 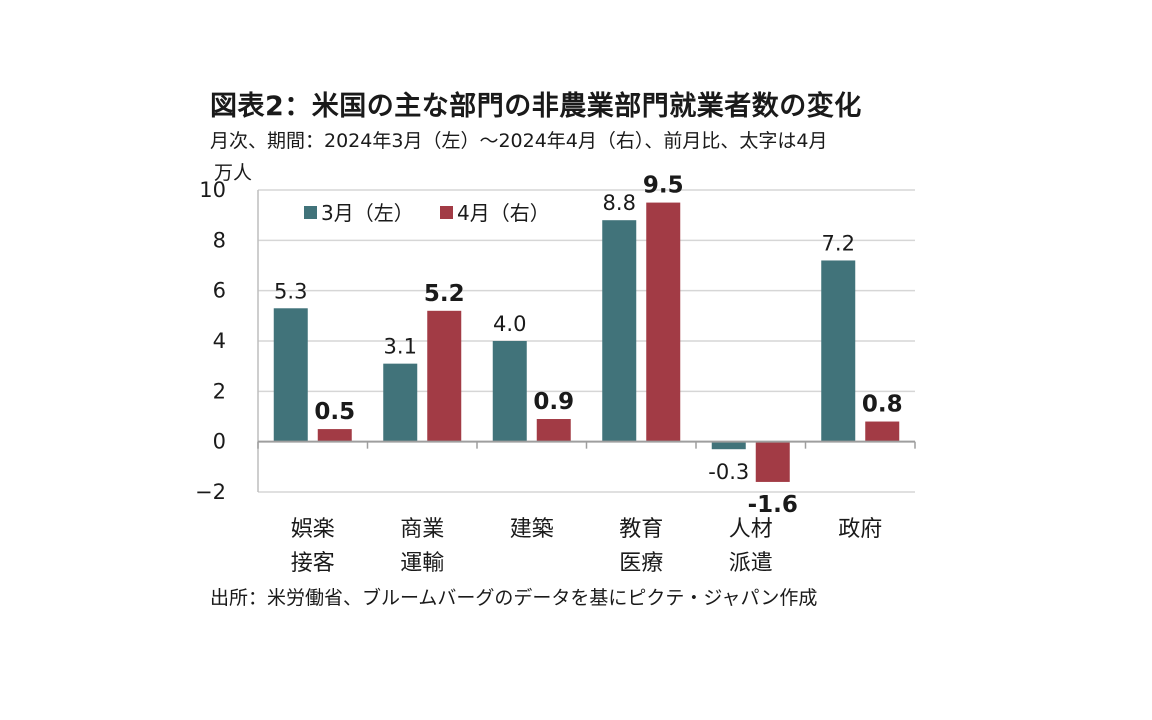 I want to click on data-label: 0.5, so click(x=334, y=412).